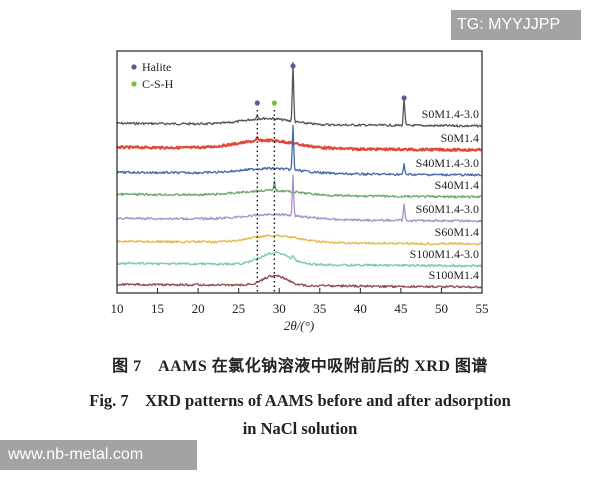 Image resolution: width=600 pixels, height=480 pixels. Describe the element at coordinates (400, 308) in the screenshot. I see `x-tick-label: 45` at that location.